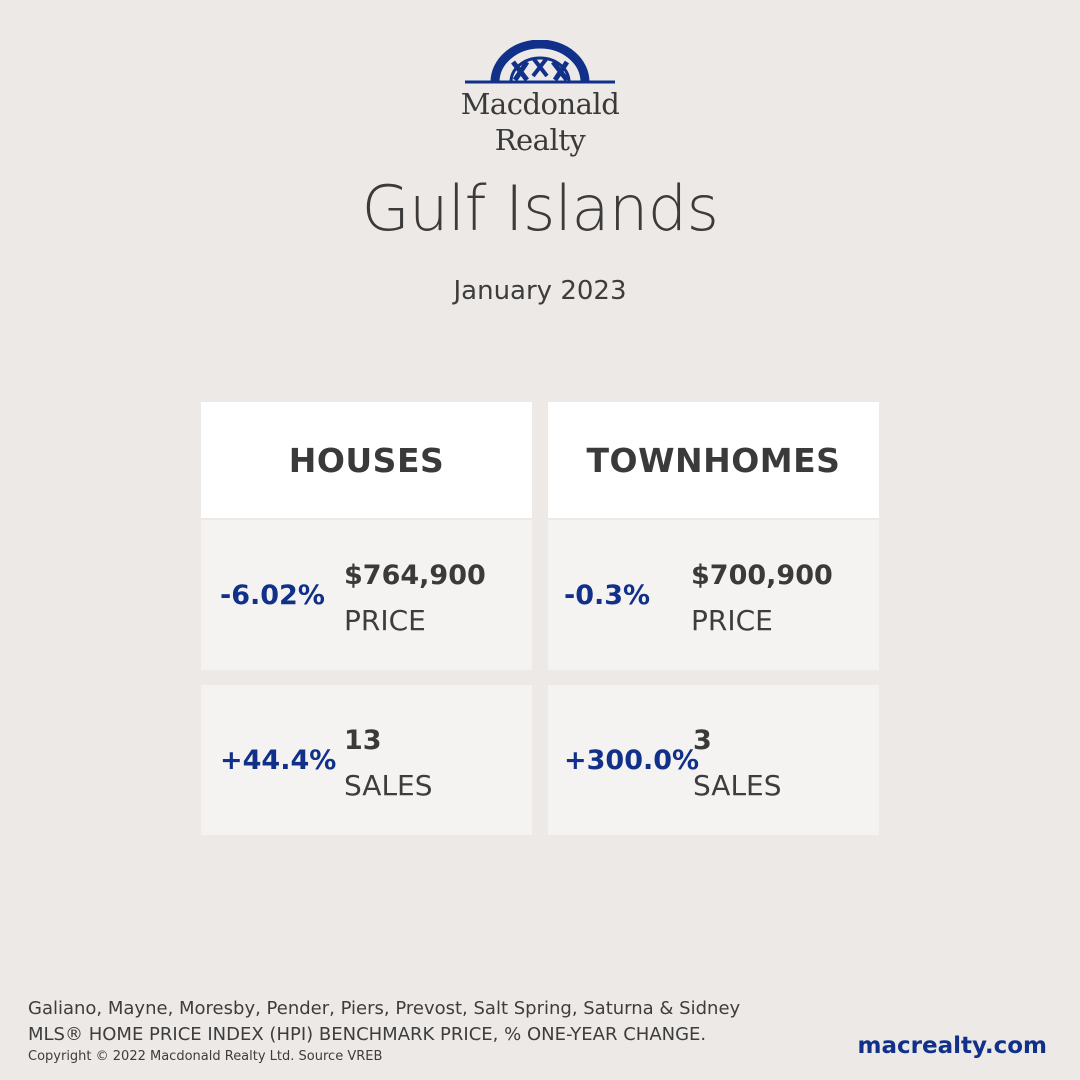 This screenshot has width=1080, height=1080. I want to click on townhomes-sales-card: +300.0% 3 SALES, so click(713, 760).